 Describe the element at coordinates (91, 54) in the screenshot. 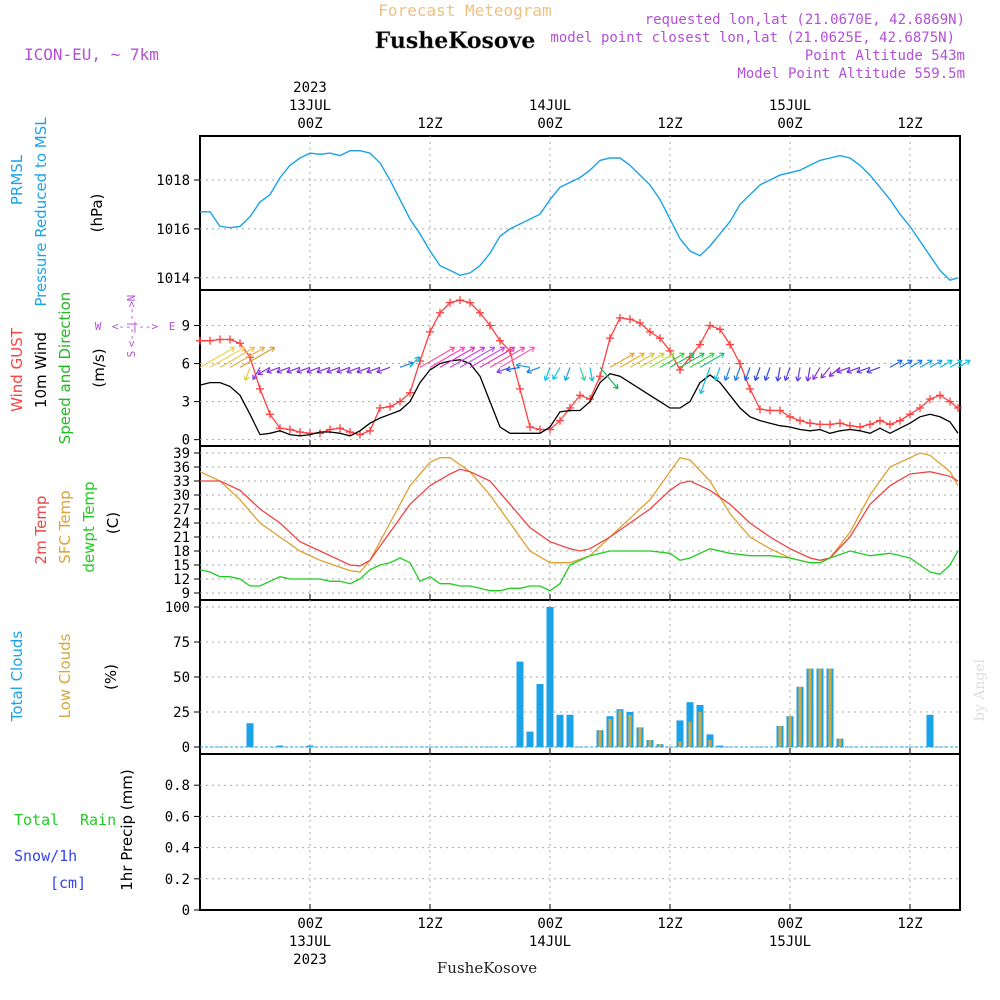

I see `model-label: ICON-EU, ~ 7km` at that location.